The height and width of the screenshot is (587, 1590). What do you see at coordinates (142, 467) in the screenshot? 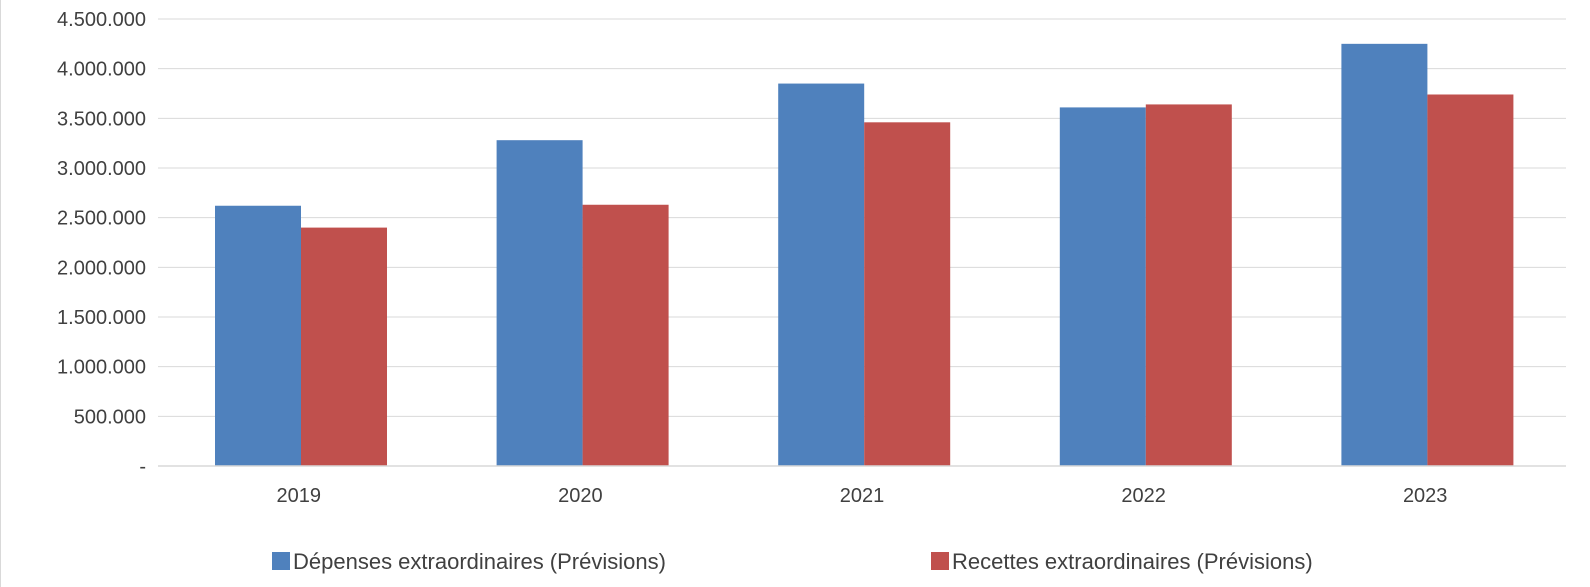
I see `y-tick-label: -` at bounding box center [142, 467].